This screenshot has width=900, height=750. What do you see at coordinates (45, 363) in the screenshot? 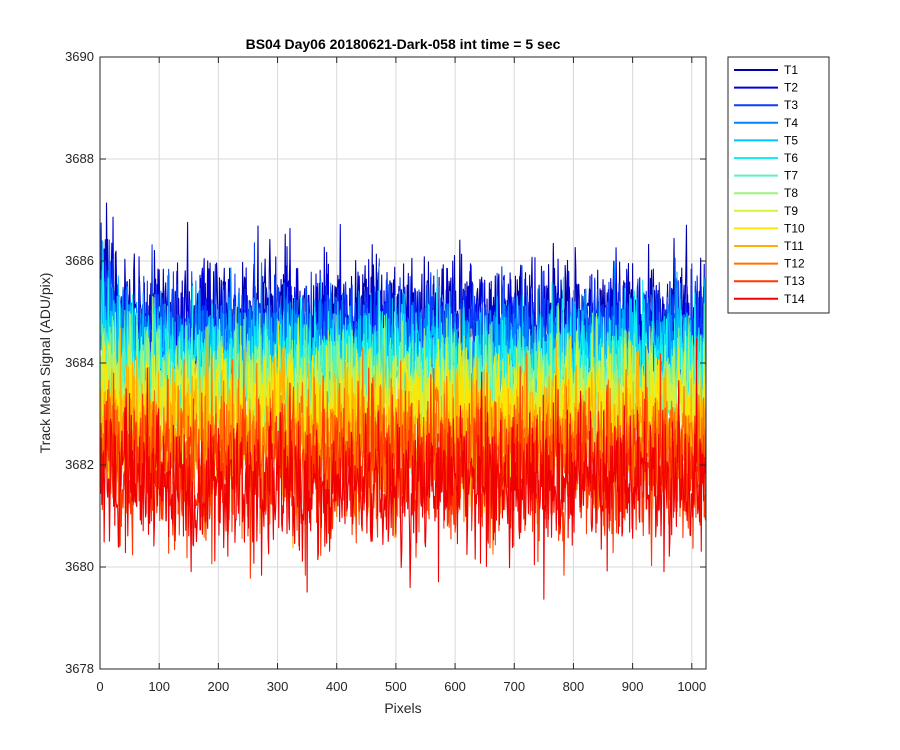
I see `y-axis-label: Track Mean Signal (ADU/pix)` at bounding box center [45, 363].